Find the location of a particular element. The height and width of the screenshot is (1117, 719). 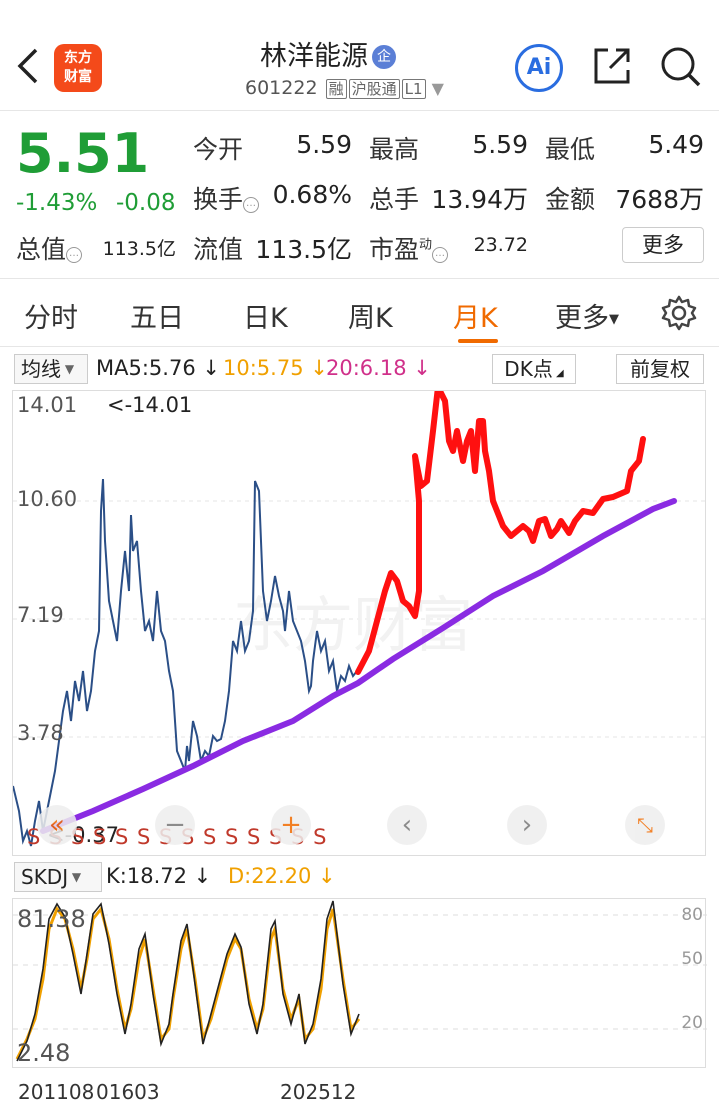

enterprise-badge: 企 is located at coordinates (384, 57).